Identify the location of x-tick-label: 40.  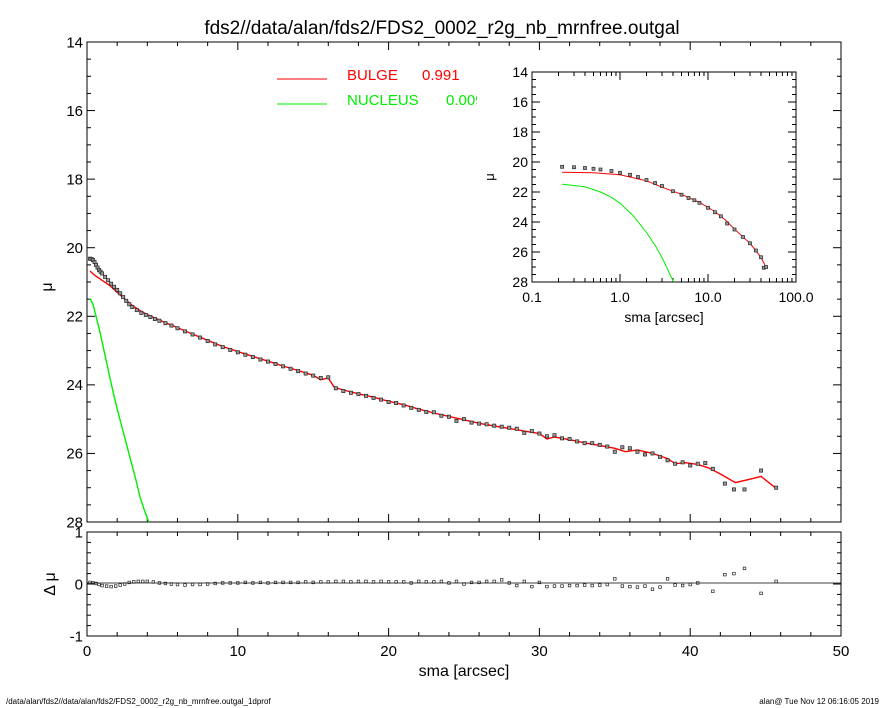
(690, 651).